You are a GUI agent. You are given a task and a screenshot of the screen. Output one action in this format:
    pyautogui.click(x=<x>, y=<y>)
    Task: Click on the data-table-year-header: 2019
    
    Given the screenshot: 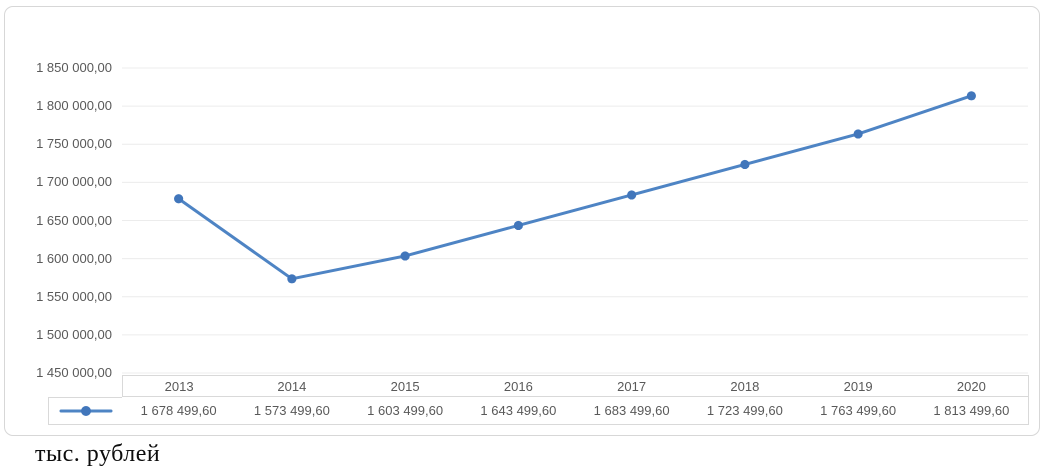 What is the action you would take?
    pyautogui.click(x=858, y=386)
    